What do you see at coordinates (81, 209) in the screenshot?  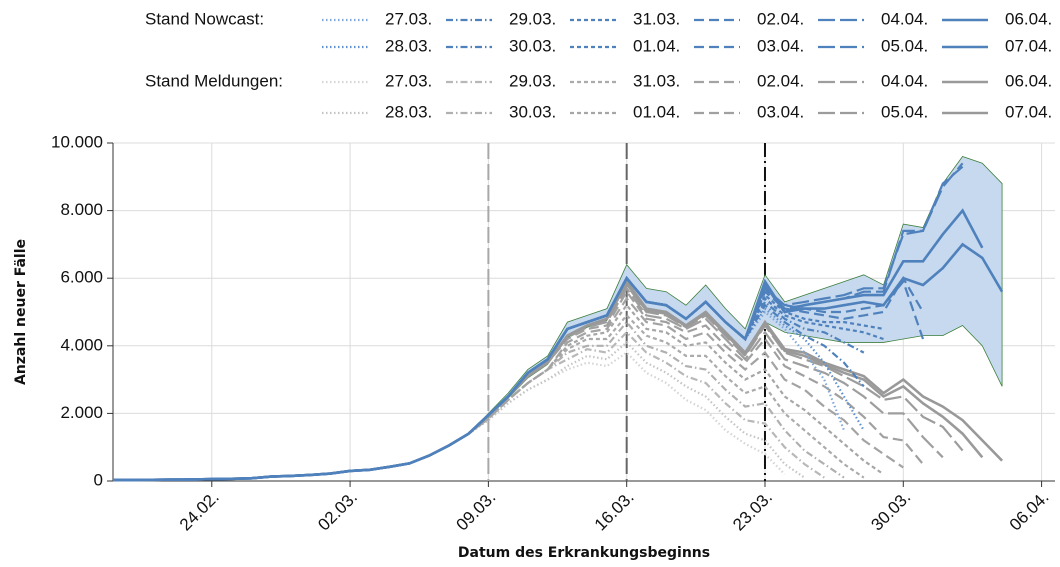 I see `y-tick-label: 8.000` at bounding box center [81, 209].